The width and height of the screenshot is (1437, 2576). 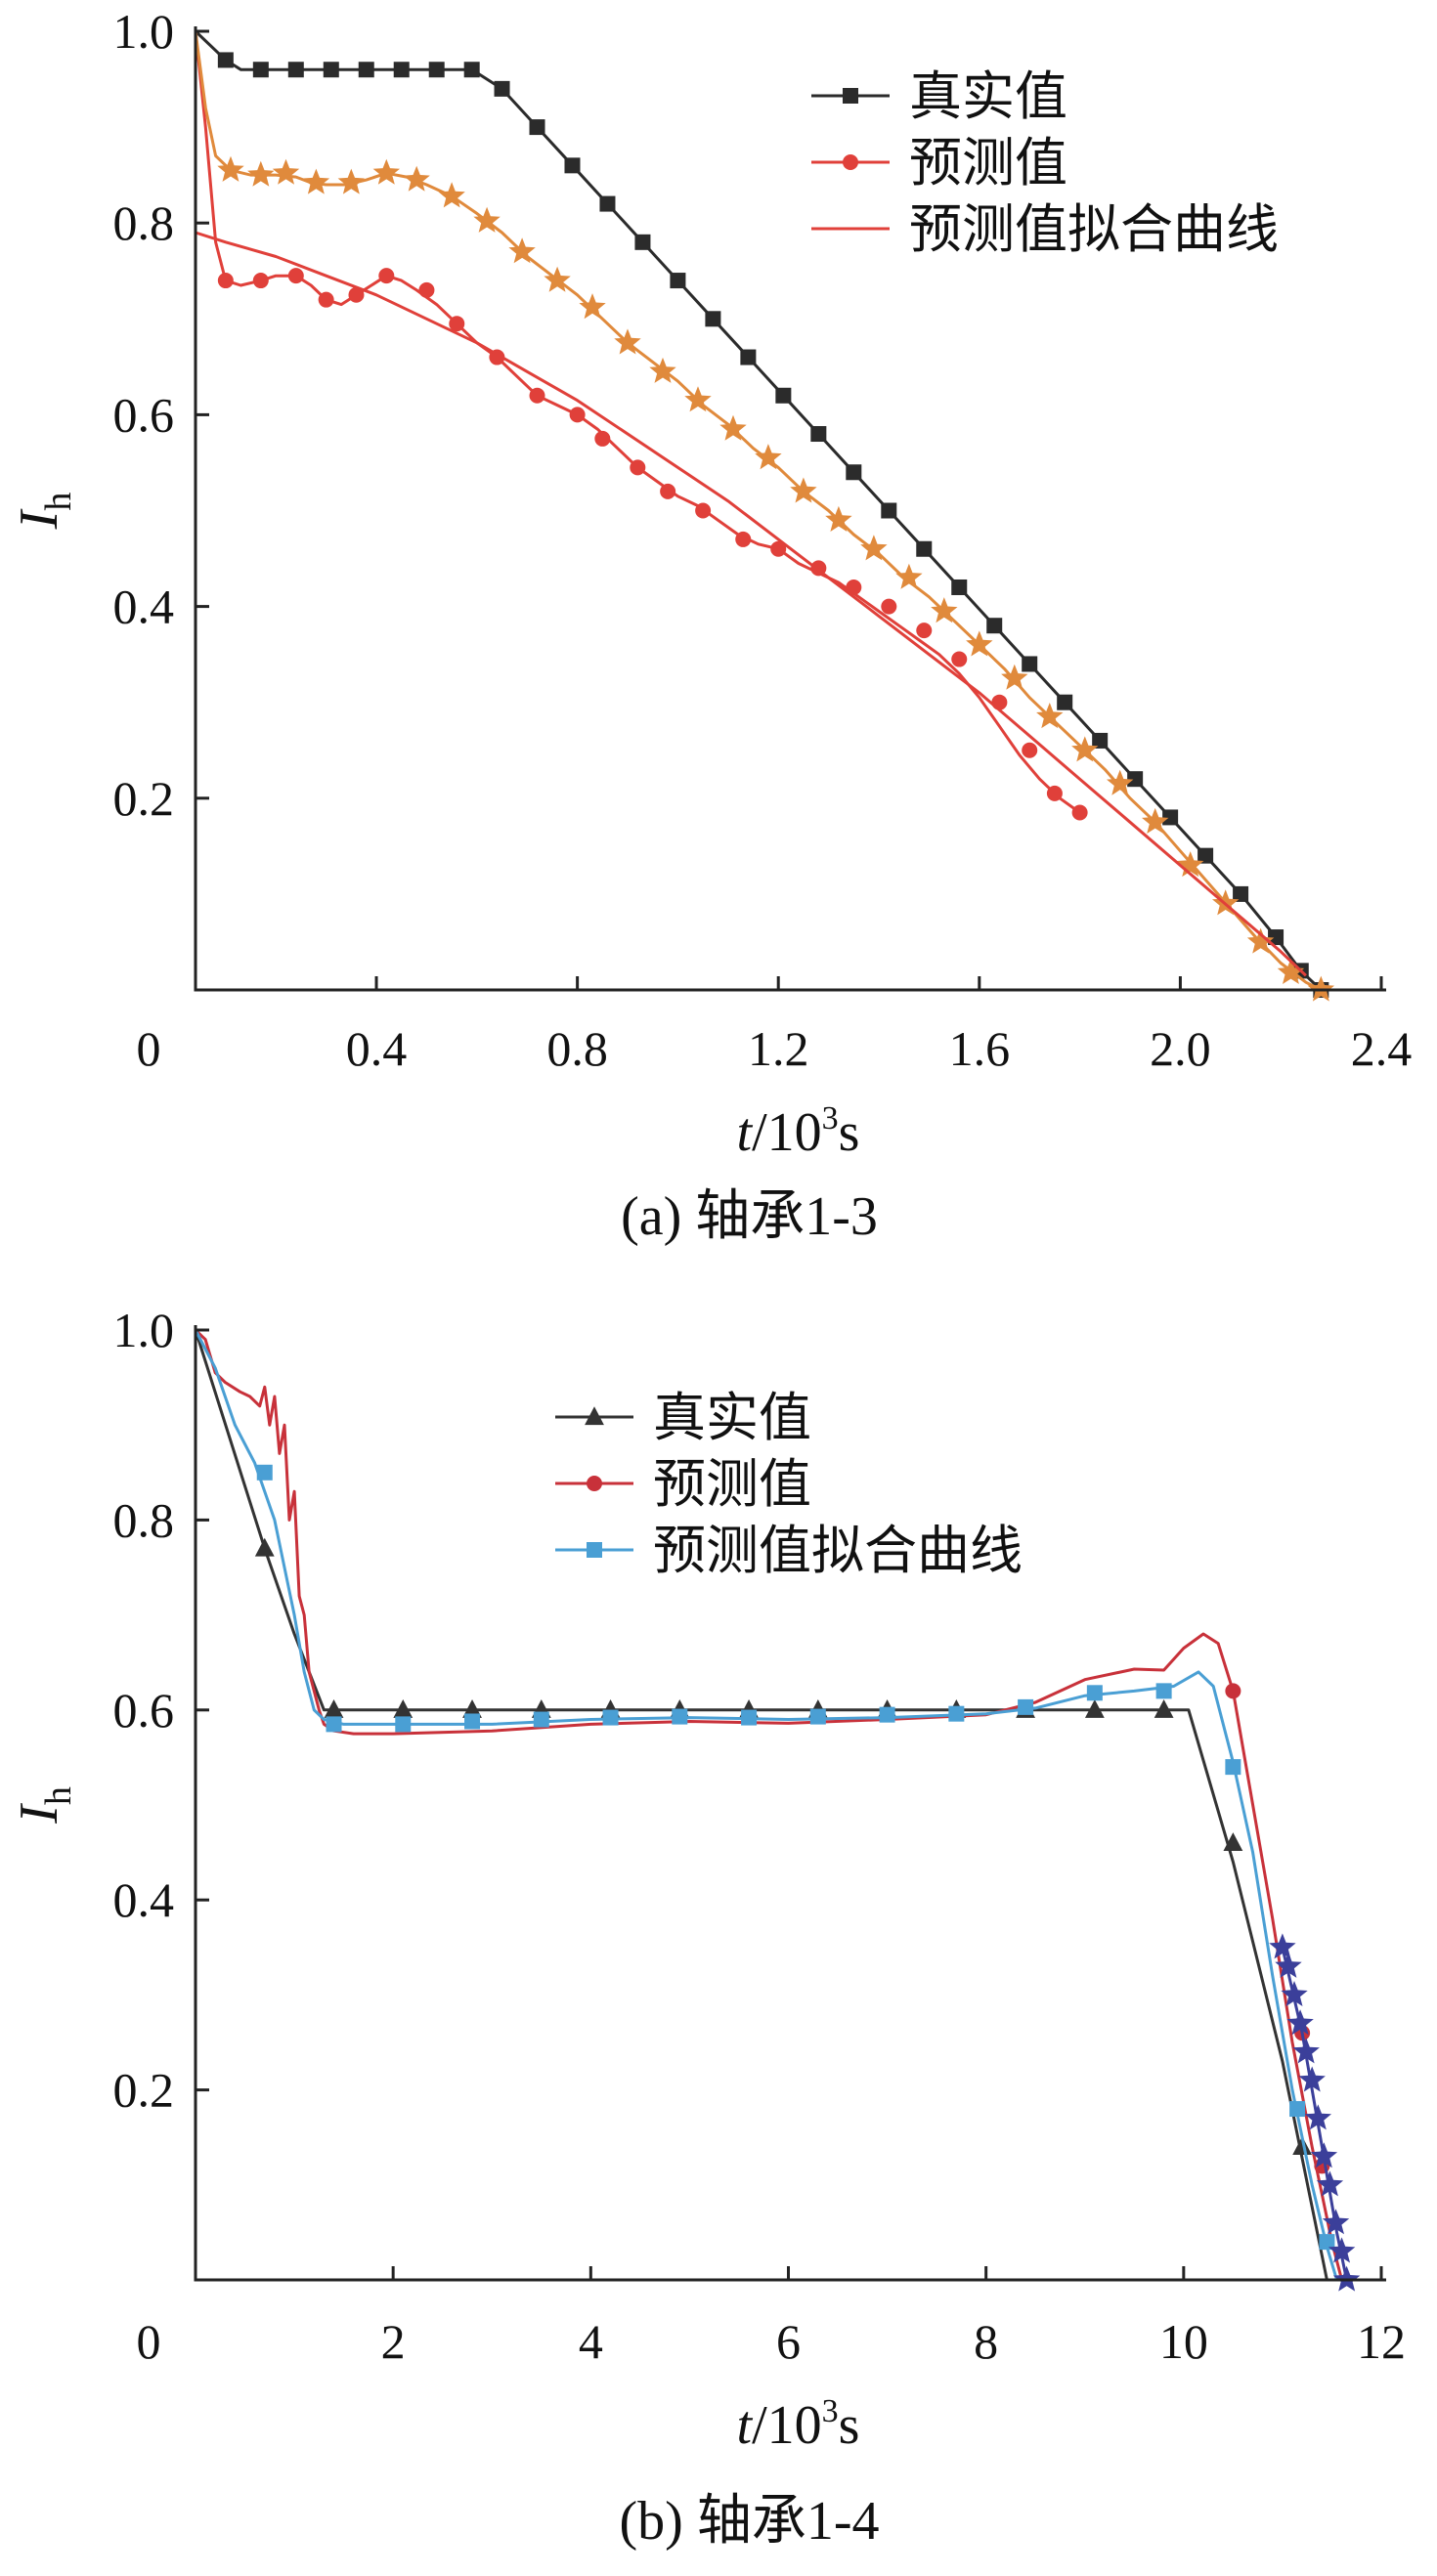 I want to click on legend-label-b-2: 预测值拟合曲线, so click(x=838, y=1551).